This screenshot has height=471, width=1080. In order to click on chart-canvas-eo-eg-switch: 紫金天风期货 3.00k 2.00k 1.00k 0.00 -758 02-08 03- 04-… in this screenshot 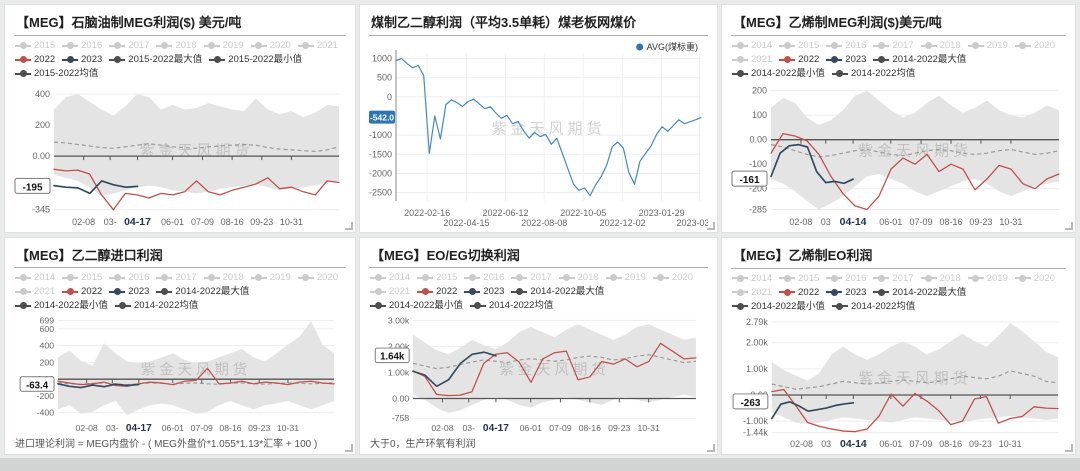, I will do `click(538, 374)`.